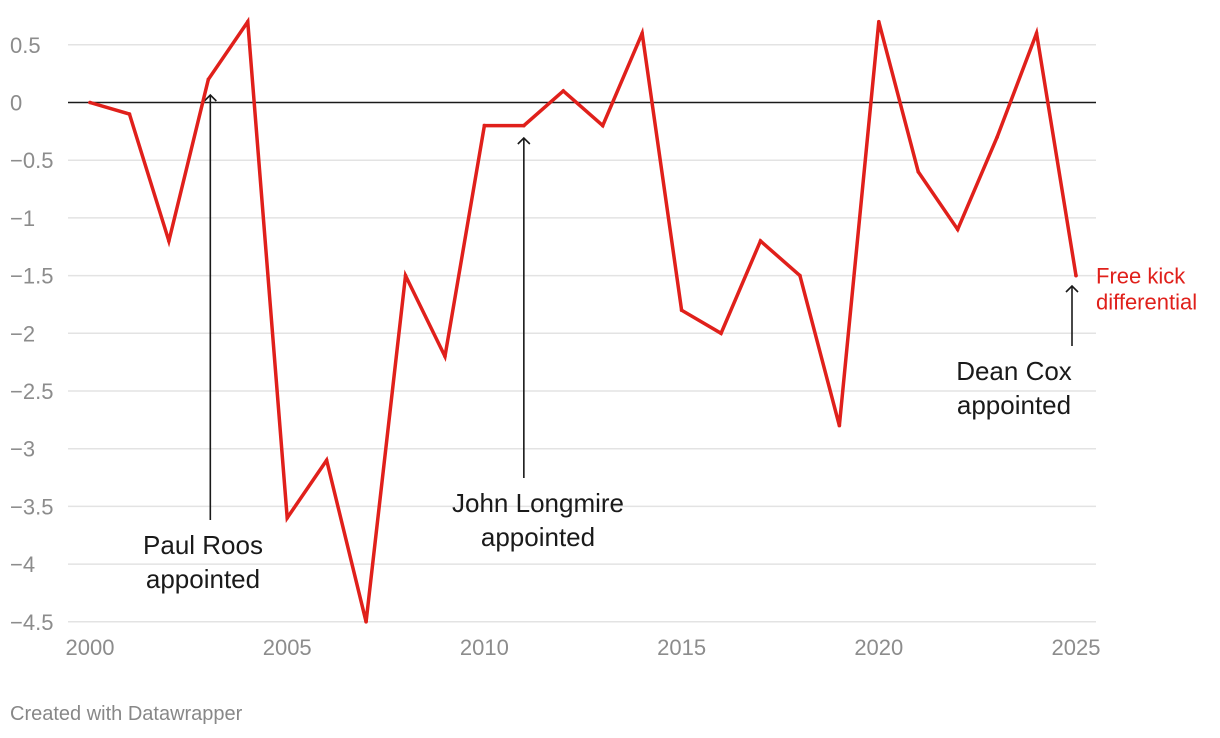 This screenshot has width=1220, height=738. What do you see at coordinates (22, 449) in the screenshot?
I see `y-tick-label: −3` at bounding box center [22, 449].